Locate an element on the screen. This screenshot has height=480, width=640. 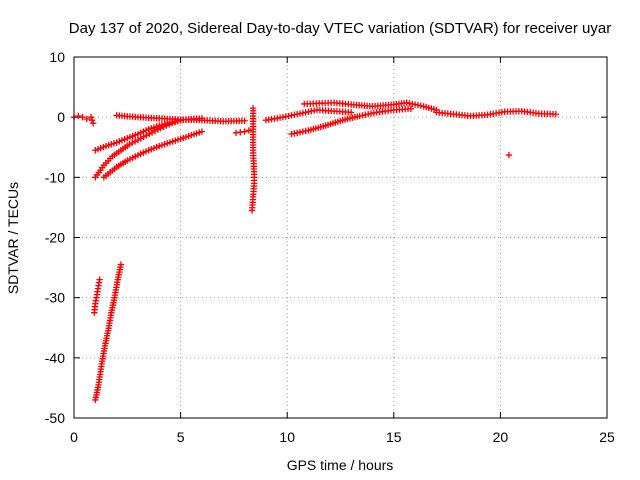
x-tick-labels: 0 5 10 15 20 25 is located at coordinates (342, 437).